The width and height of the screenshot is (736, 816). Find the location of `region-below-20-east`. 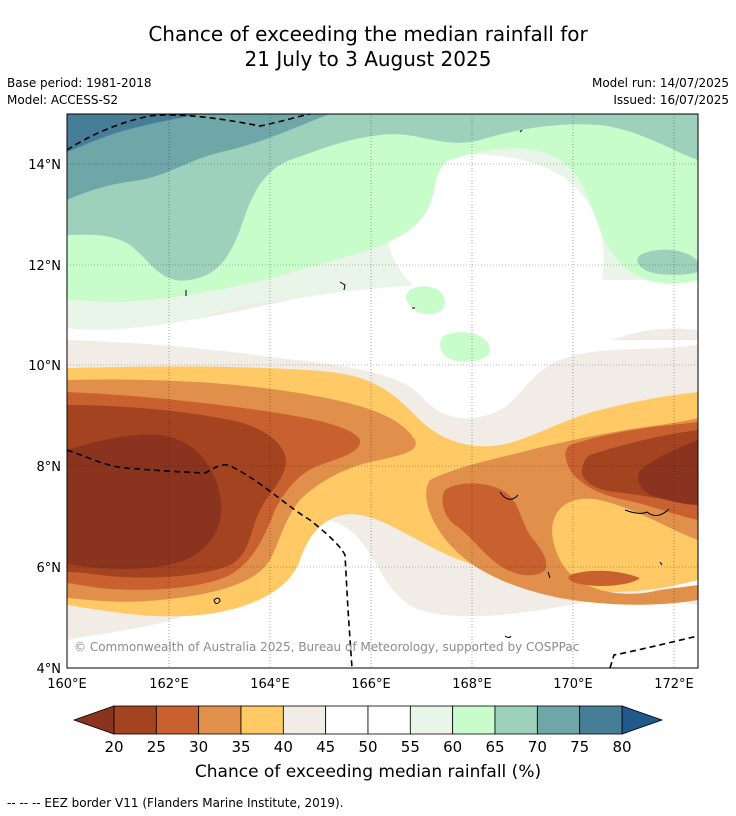

region-below-20-east is located at coordinates (668, 472).